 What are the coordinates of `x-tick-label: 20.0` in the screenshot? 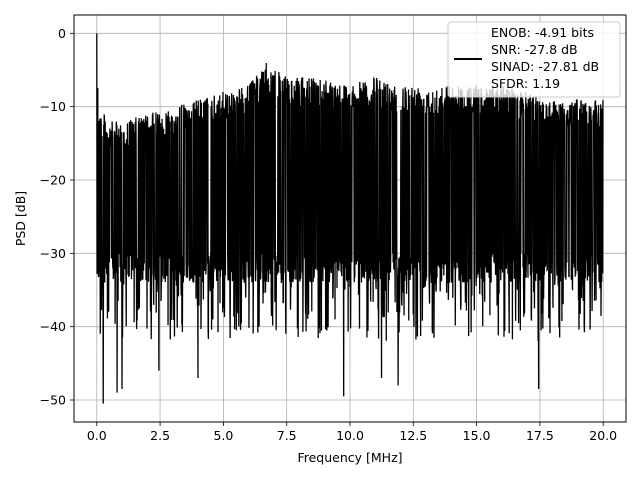 It's located at (603, 435).